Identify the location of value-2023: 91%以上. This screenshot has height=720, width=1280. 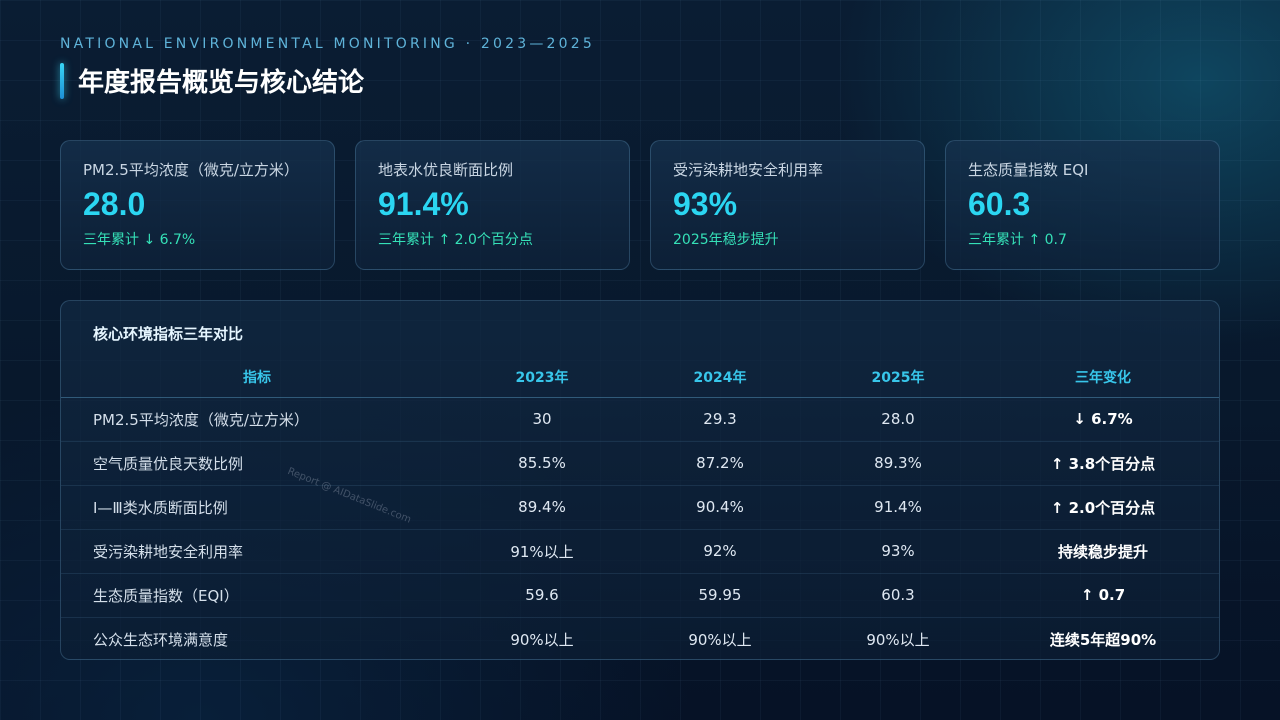
(542, 551).